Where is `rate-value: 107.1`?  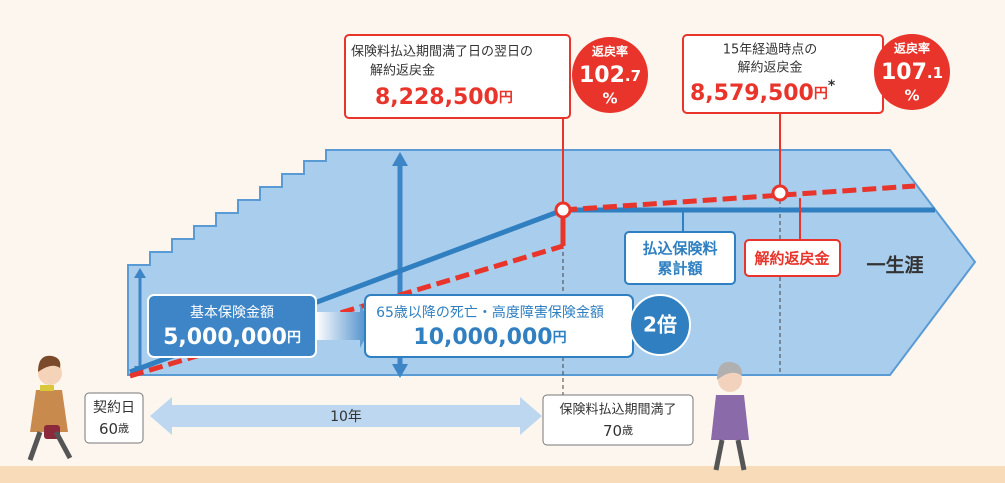
rate-value: 107.1 is located at coordinates (912, 72).